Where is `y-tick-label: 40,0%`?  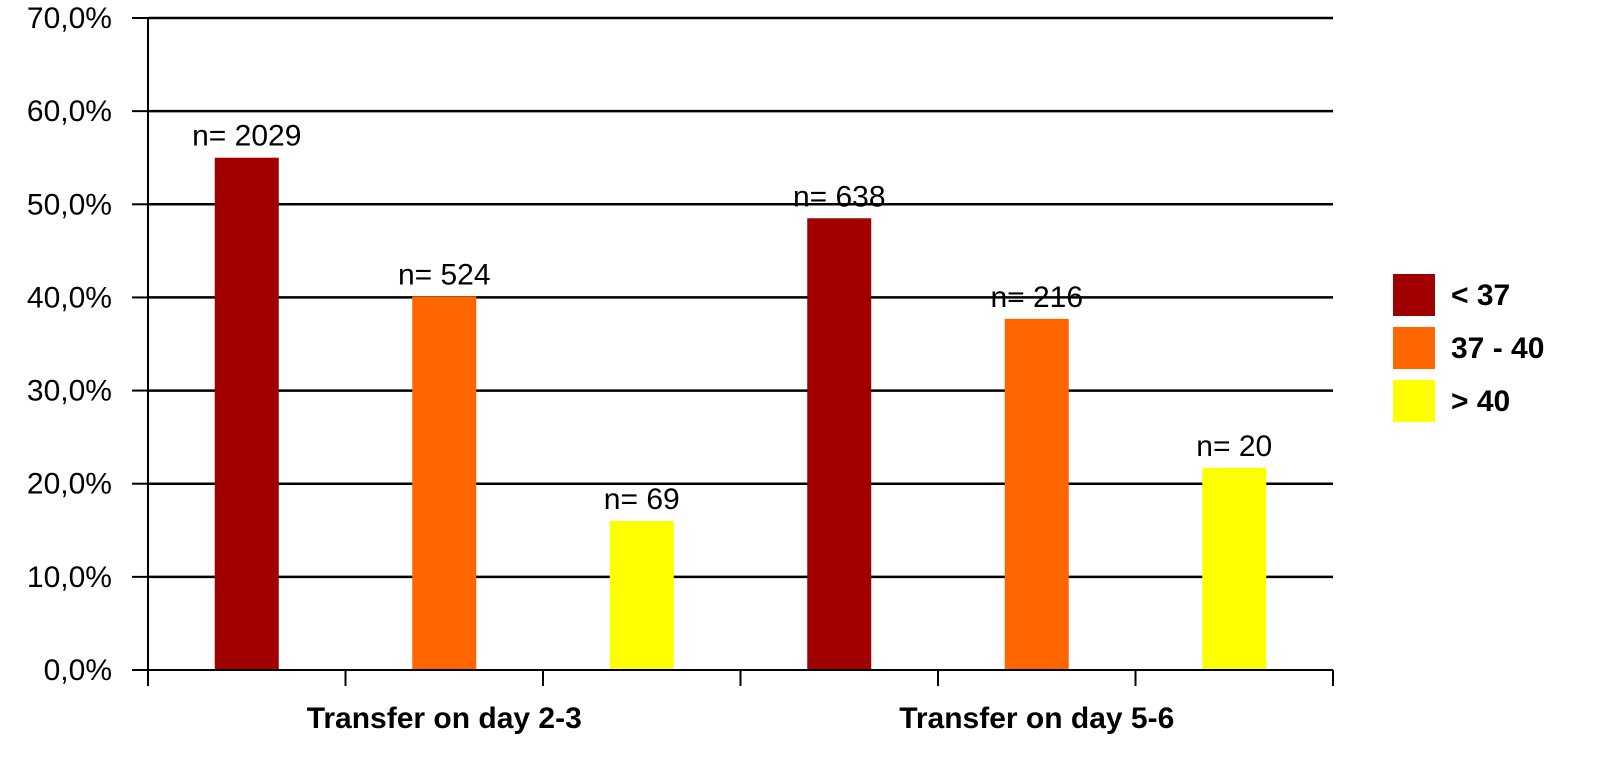 y-tick-label: 40,0% is located at coordinates (69, 297).